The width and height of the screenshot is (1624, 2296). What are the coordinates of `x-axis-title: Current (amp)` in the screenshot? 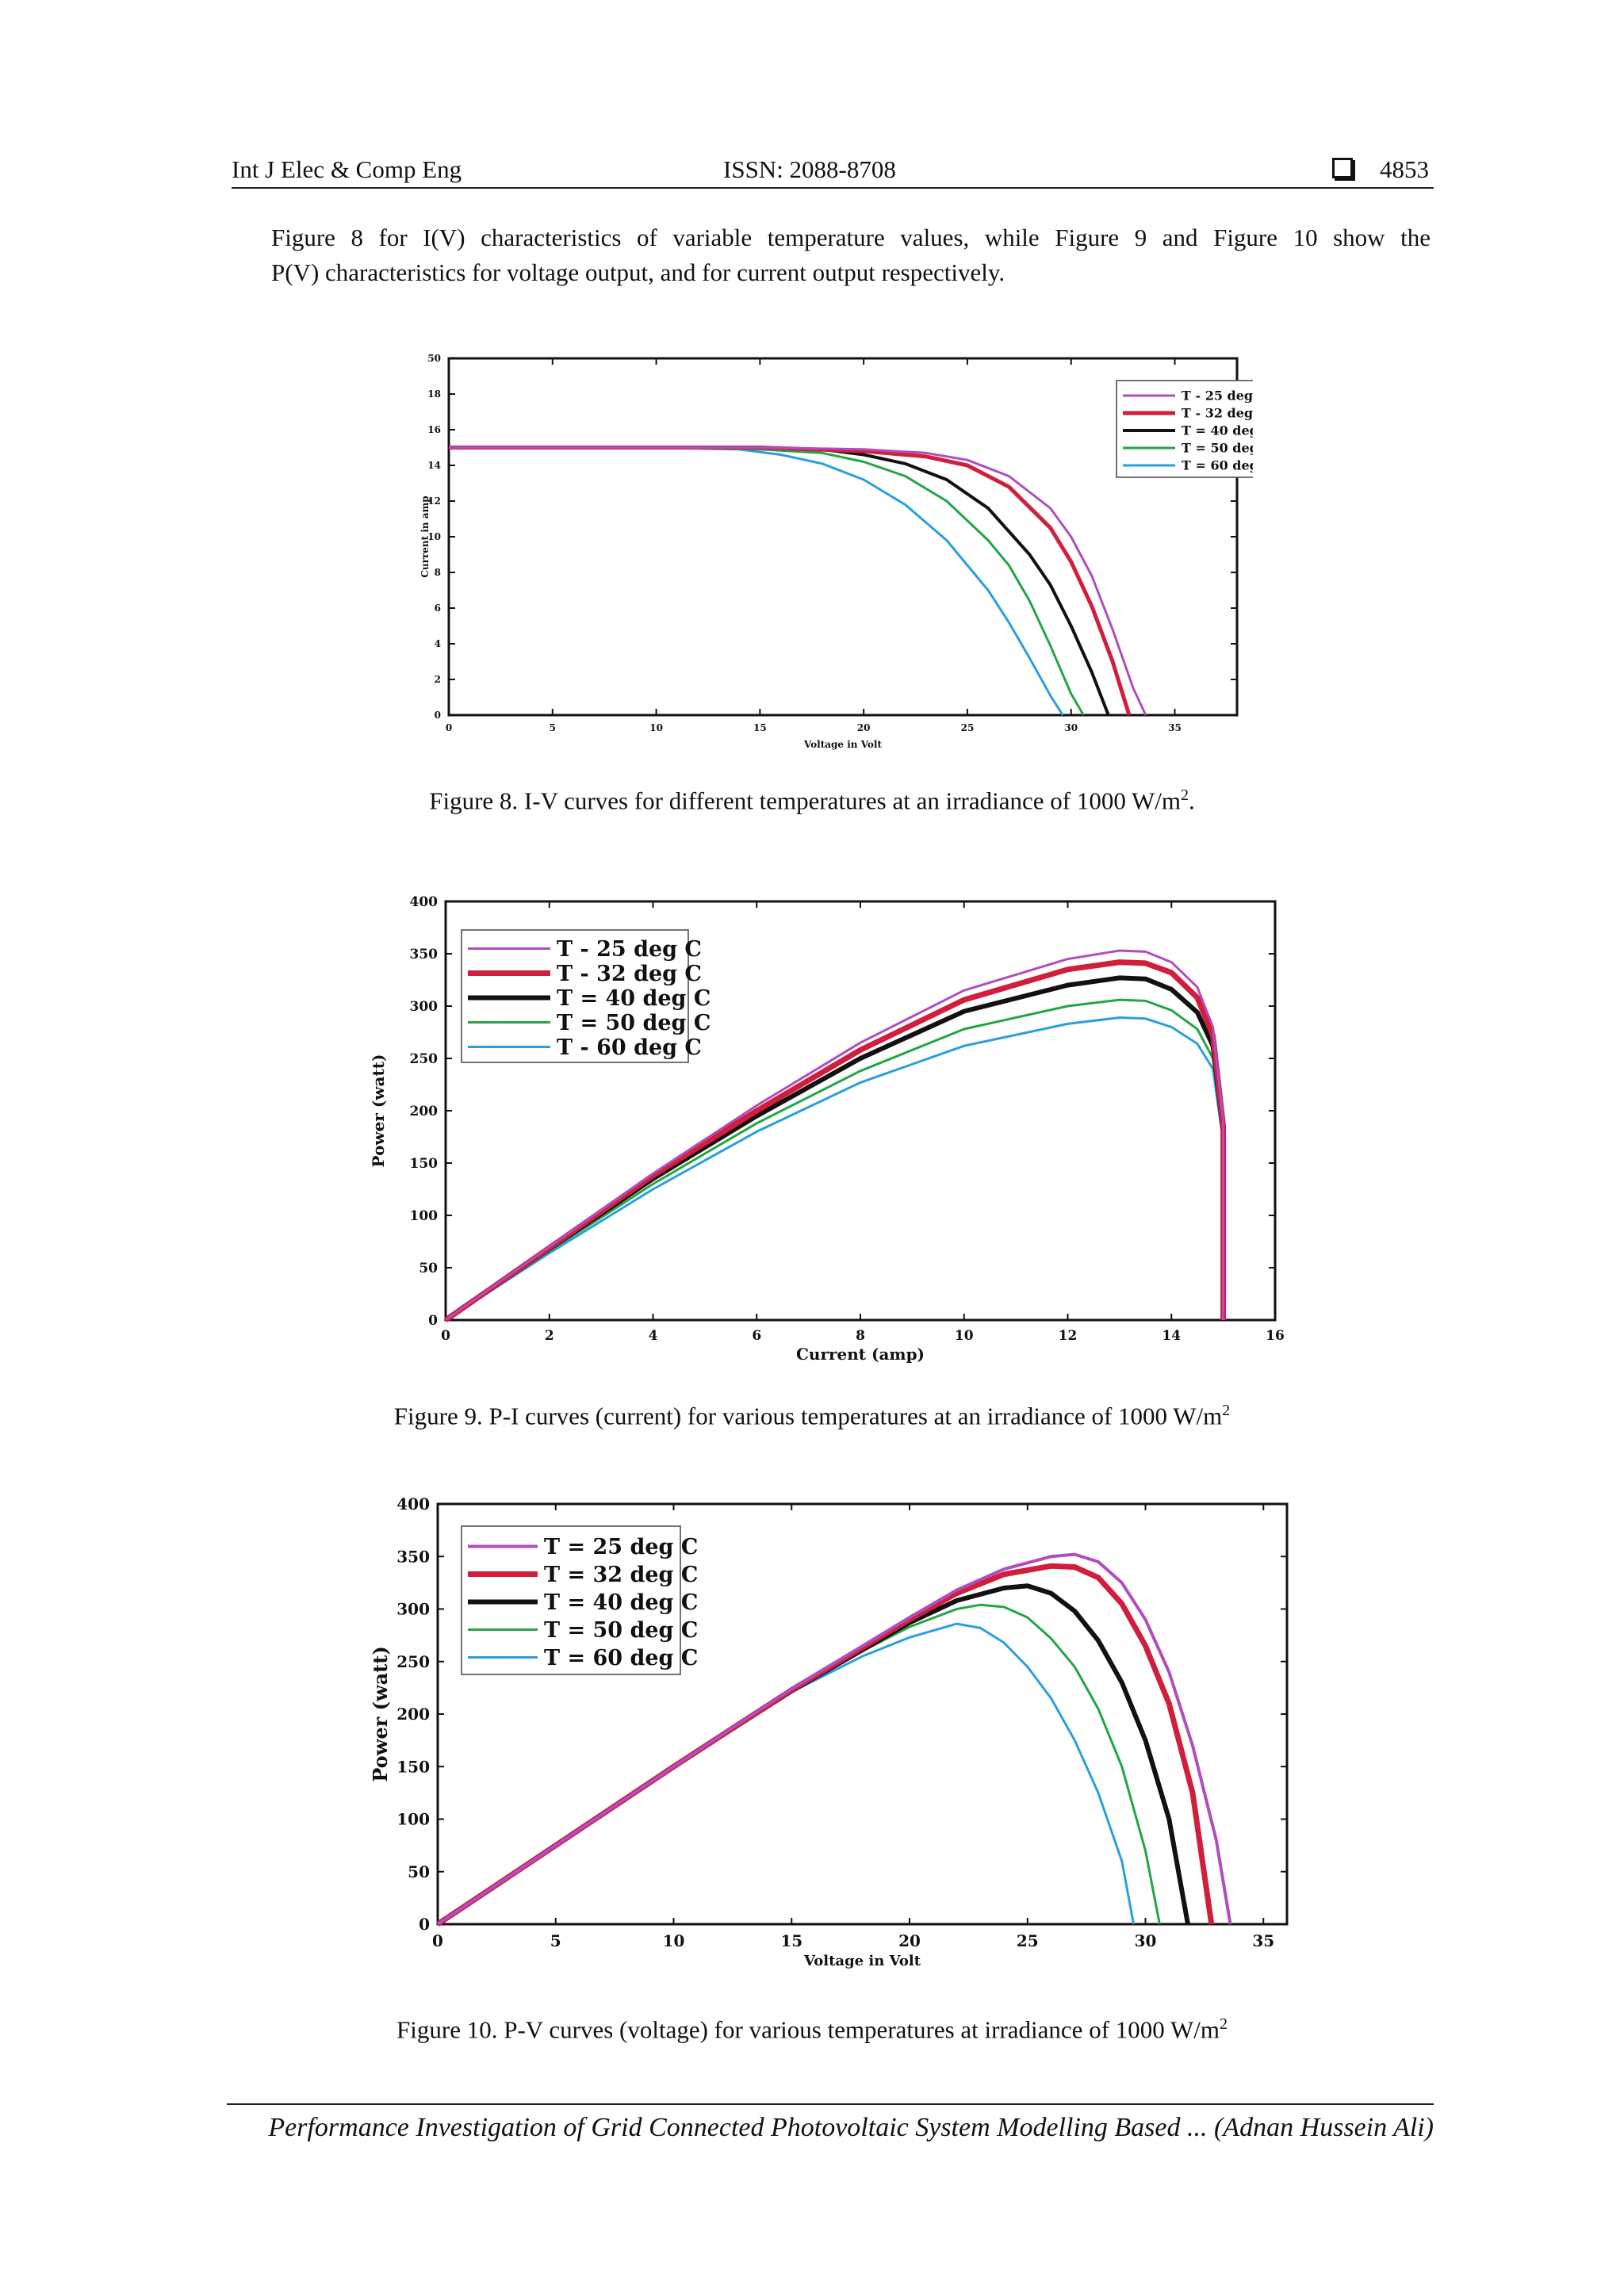 It's located at (860, 1354).